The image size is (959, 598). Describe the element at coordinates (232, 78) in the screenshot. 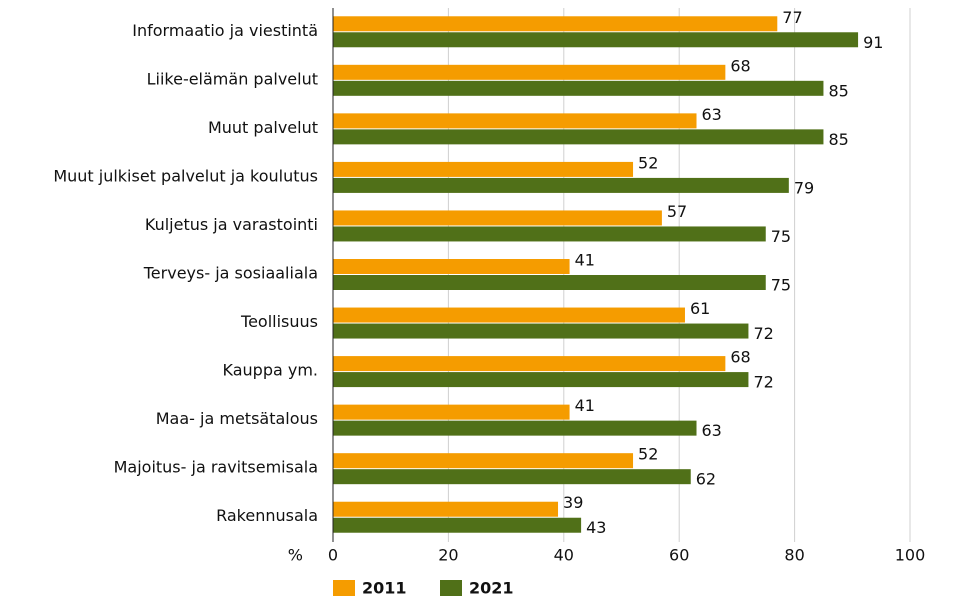

I see `y-tick-label: Liike-elämän palvelut` at that location.